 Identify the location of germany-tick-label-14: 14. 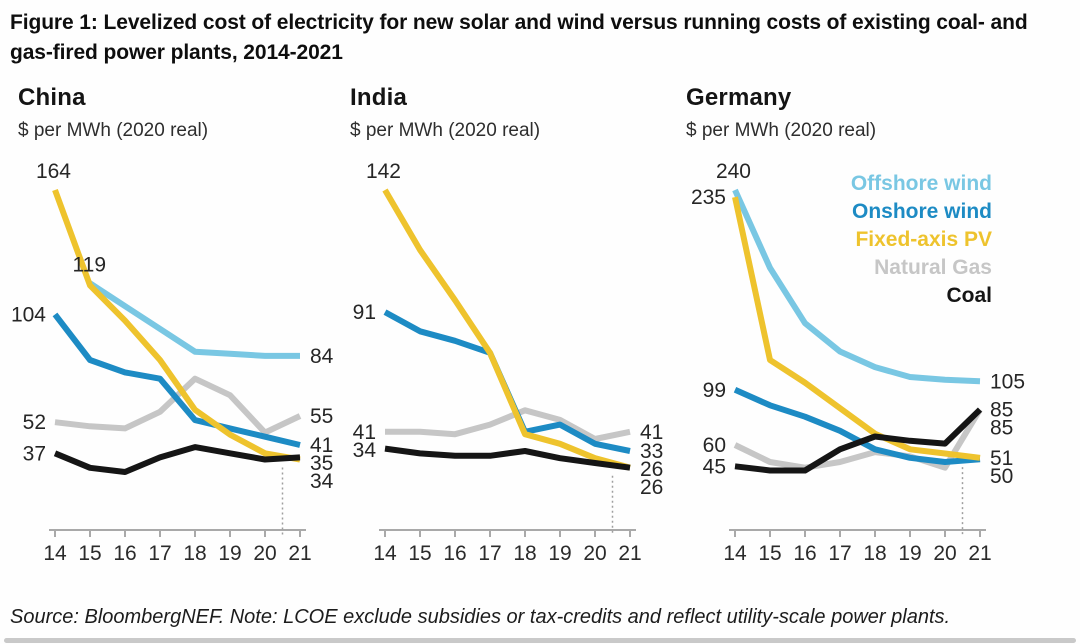
(735, 553).